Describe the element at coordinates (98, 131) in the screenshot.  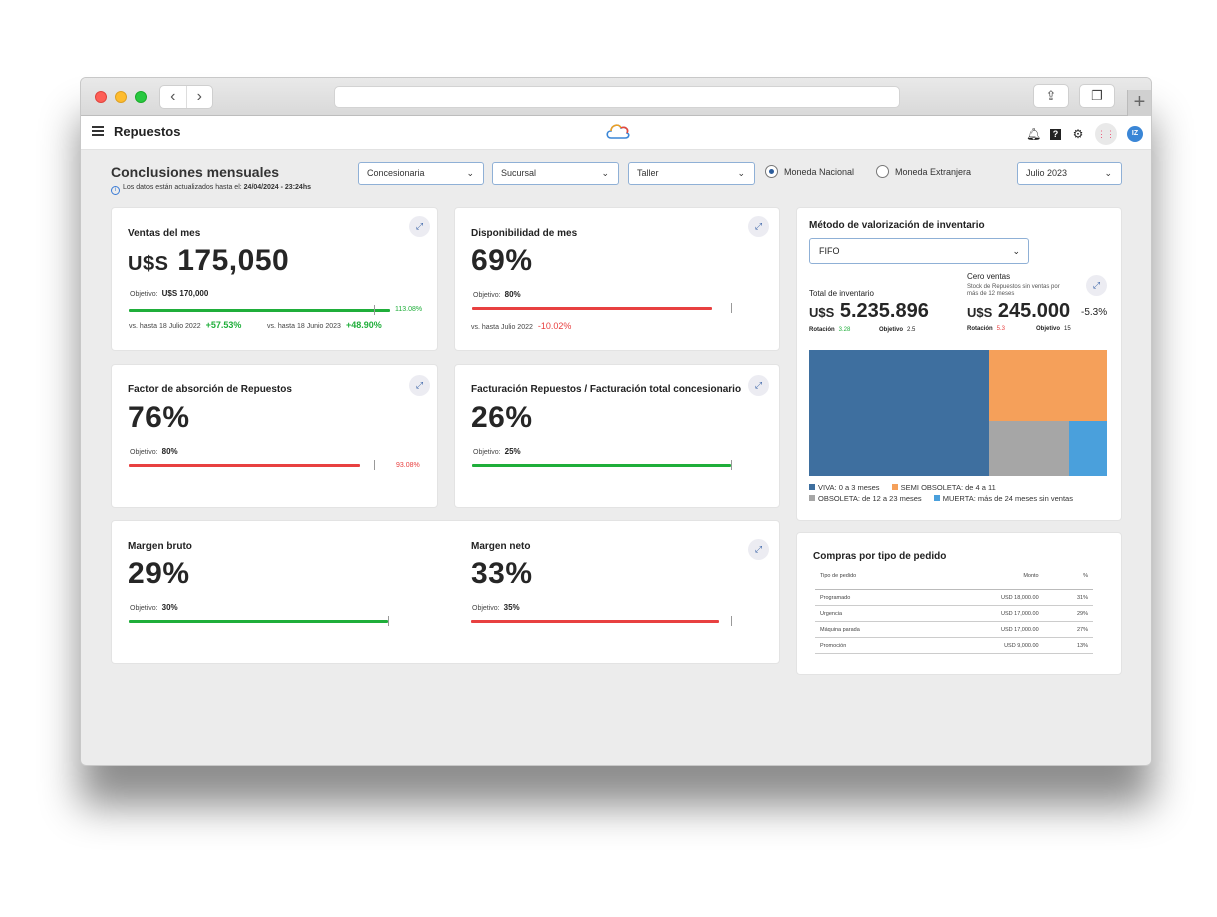
I see `hamburger-menu-icon` at that location.